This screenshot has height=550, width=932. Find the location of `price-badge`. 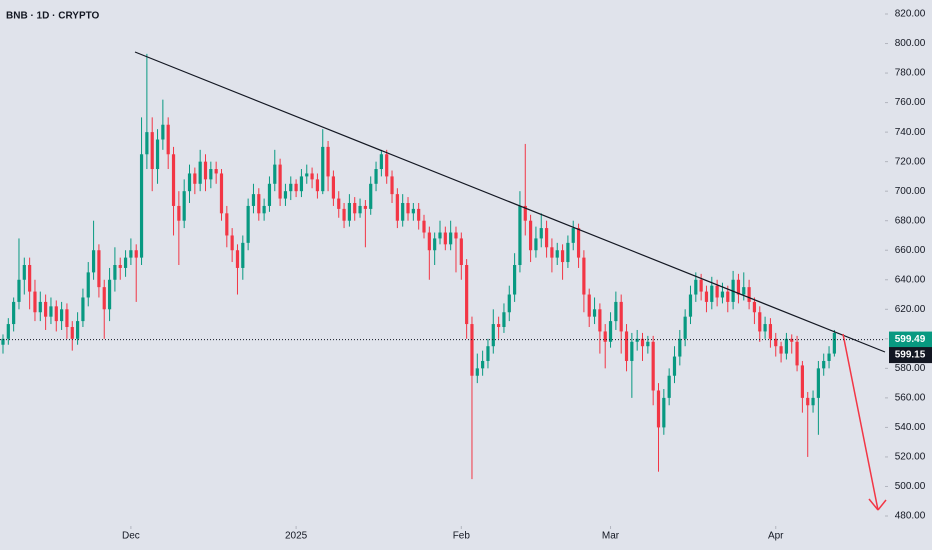

price-badge is located at coordinates (910, 355).